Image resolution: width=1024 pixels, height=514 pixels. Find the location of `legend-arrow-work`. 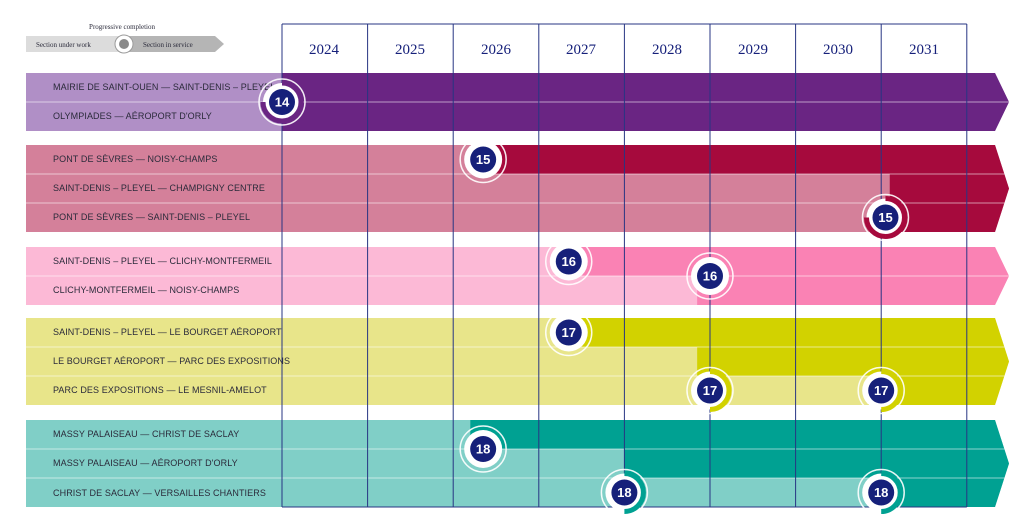

legend-arrow-work is located at coordinates (74, 44).